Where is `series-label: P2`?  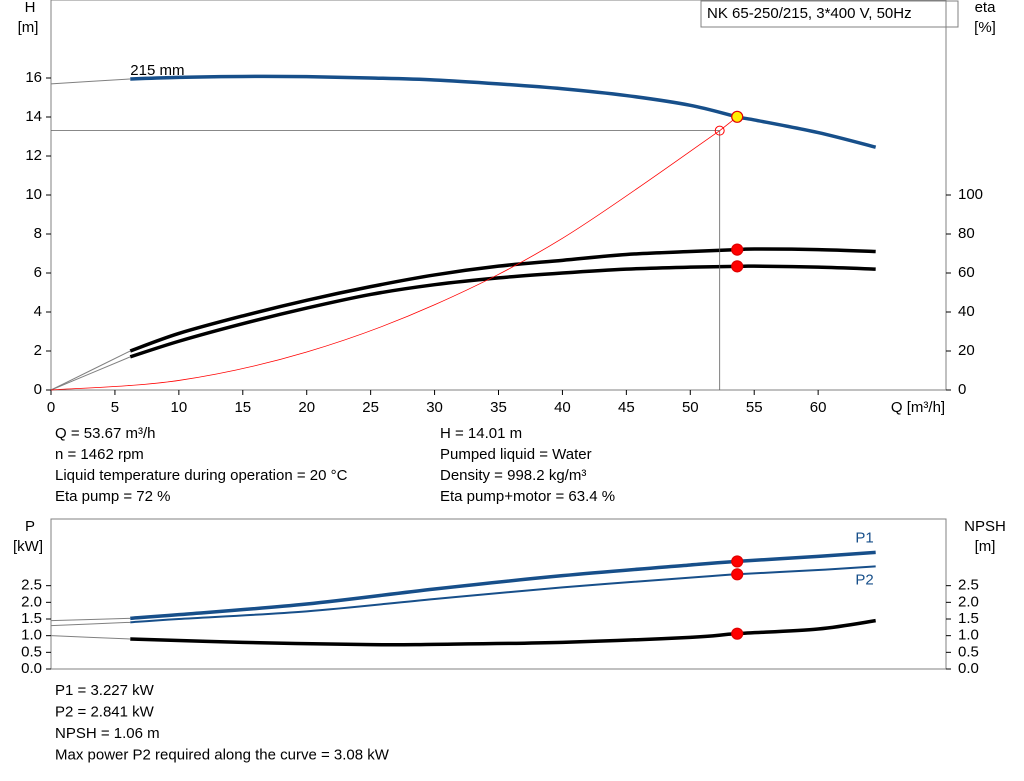 series-label: P2 is located at coordinates (864, 579).